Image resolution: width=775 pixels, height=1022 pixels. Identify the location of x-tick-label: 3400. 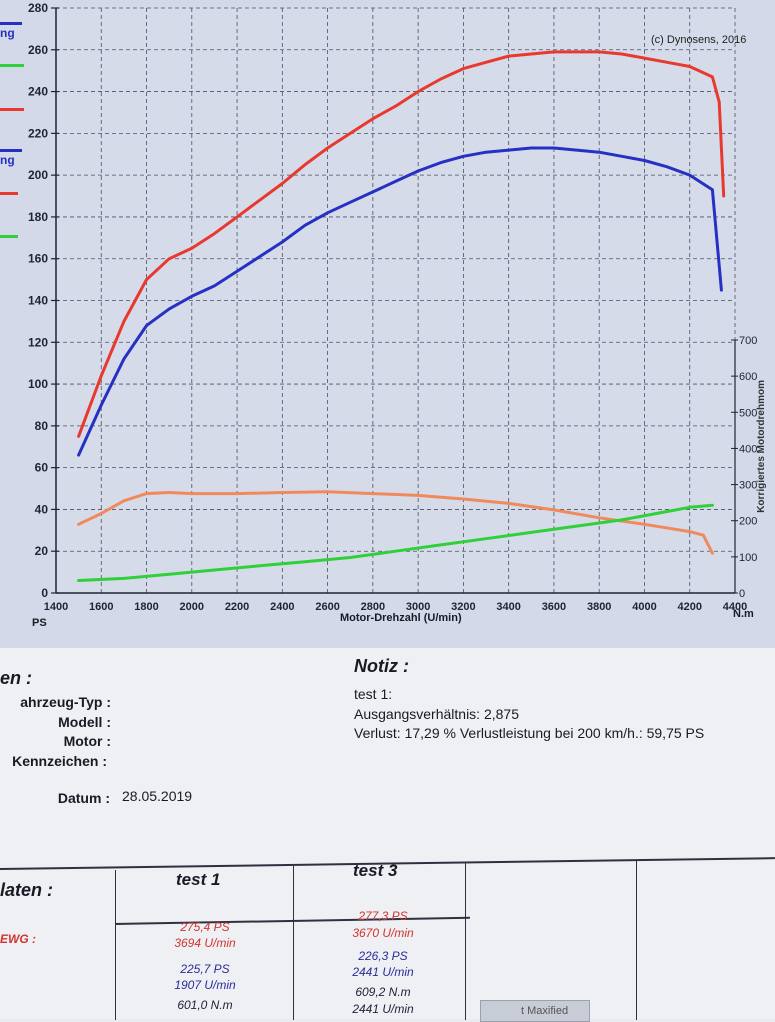
(508, 607).